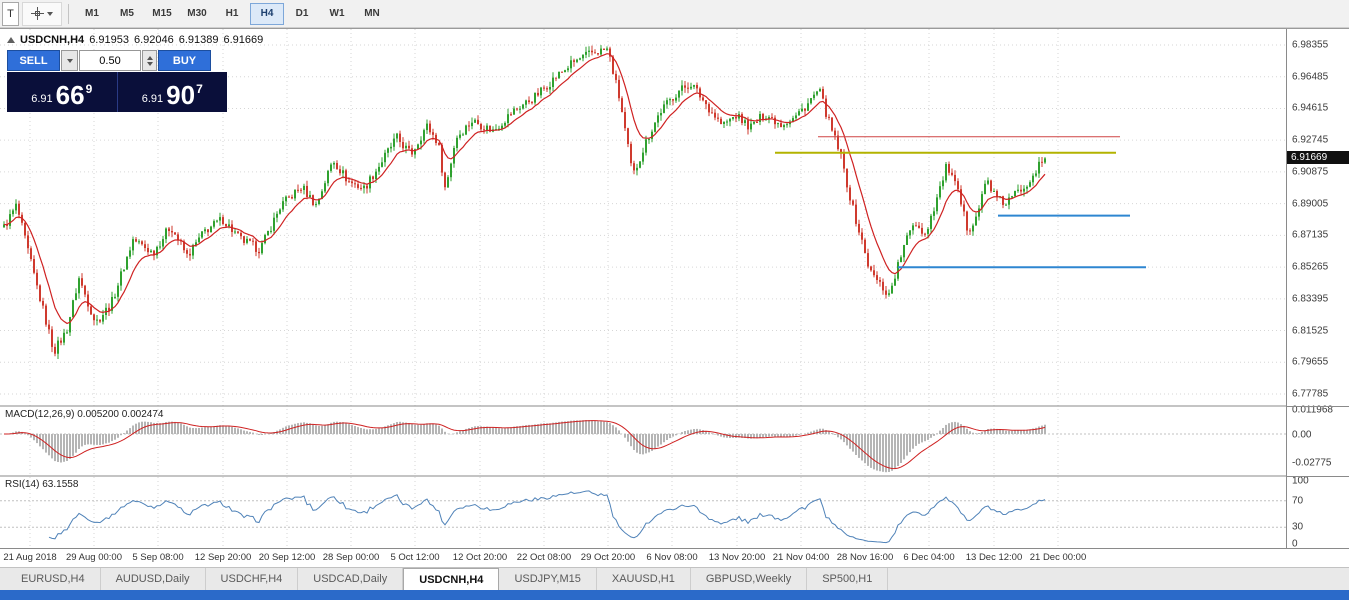 The image size is (1349, 600). I want to click on axis-label: 6.98355, so click(1310, 45).